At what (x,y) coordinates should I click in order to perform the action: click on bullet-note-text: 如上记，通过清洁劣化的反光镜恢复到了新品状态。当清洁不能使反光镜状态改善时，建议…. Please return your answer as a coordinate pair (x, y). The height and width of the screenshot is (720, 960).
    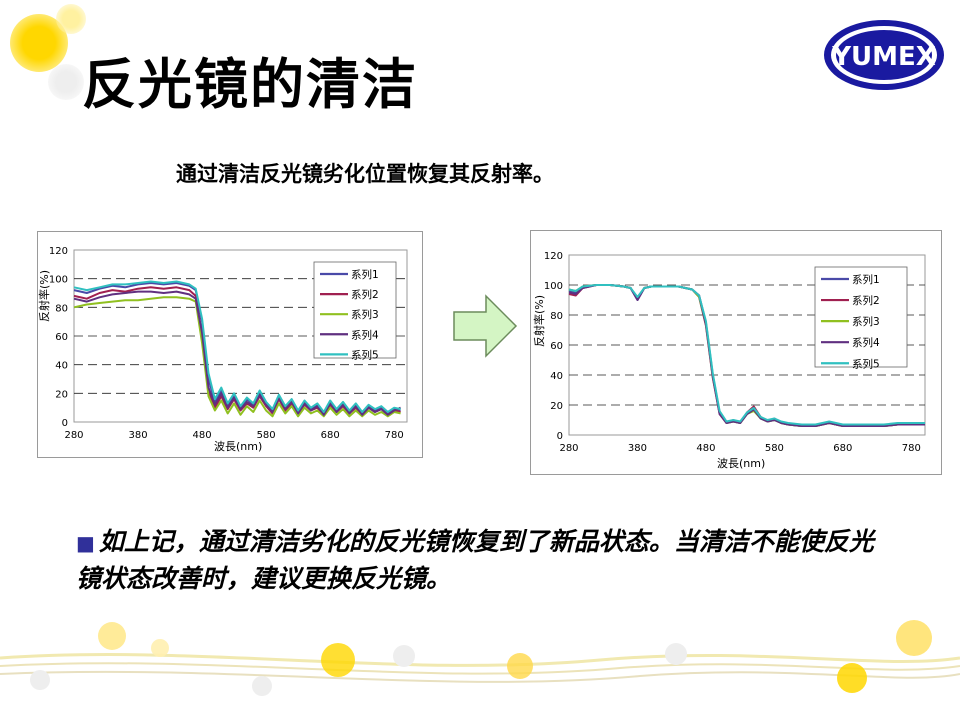
    Looking at the image, I should click on (475, 560).